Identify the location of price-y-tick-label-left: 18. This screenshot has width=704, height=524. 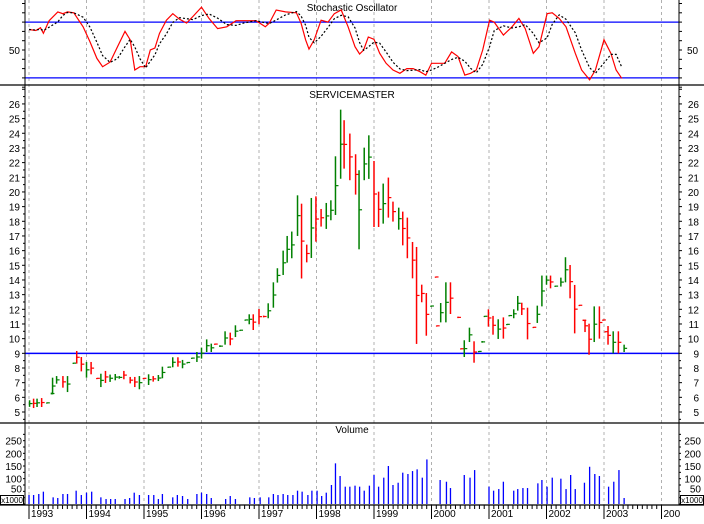
(15, 222).